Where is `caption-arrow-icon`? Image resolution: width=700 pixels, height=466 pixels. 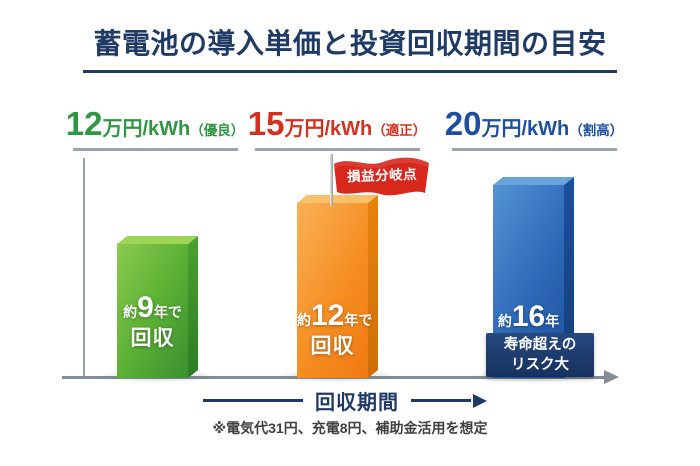
caption-arrow-icon is located at coordinates (480, 400).